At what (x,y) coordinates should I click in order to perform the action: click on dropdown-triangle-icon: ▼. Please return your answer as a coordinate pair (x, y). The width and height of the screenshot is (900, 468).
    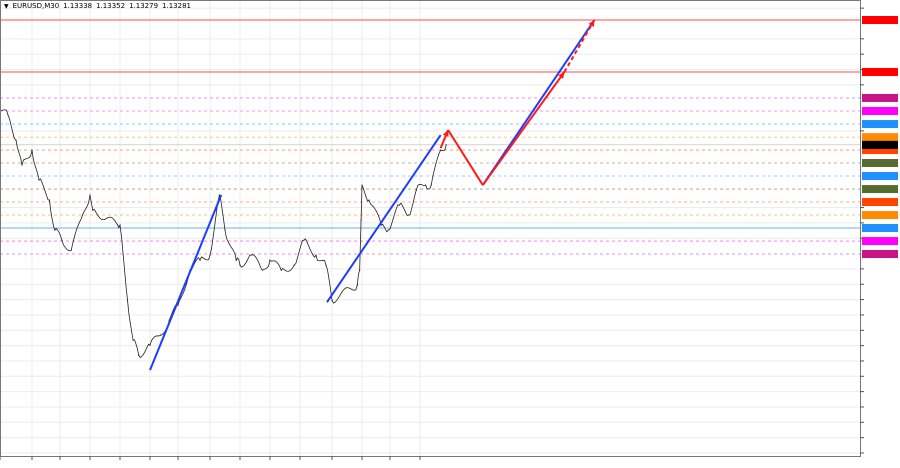
    Looking at the image, I should click on (6, 6).